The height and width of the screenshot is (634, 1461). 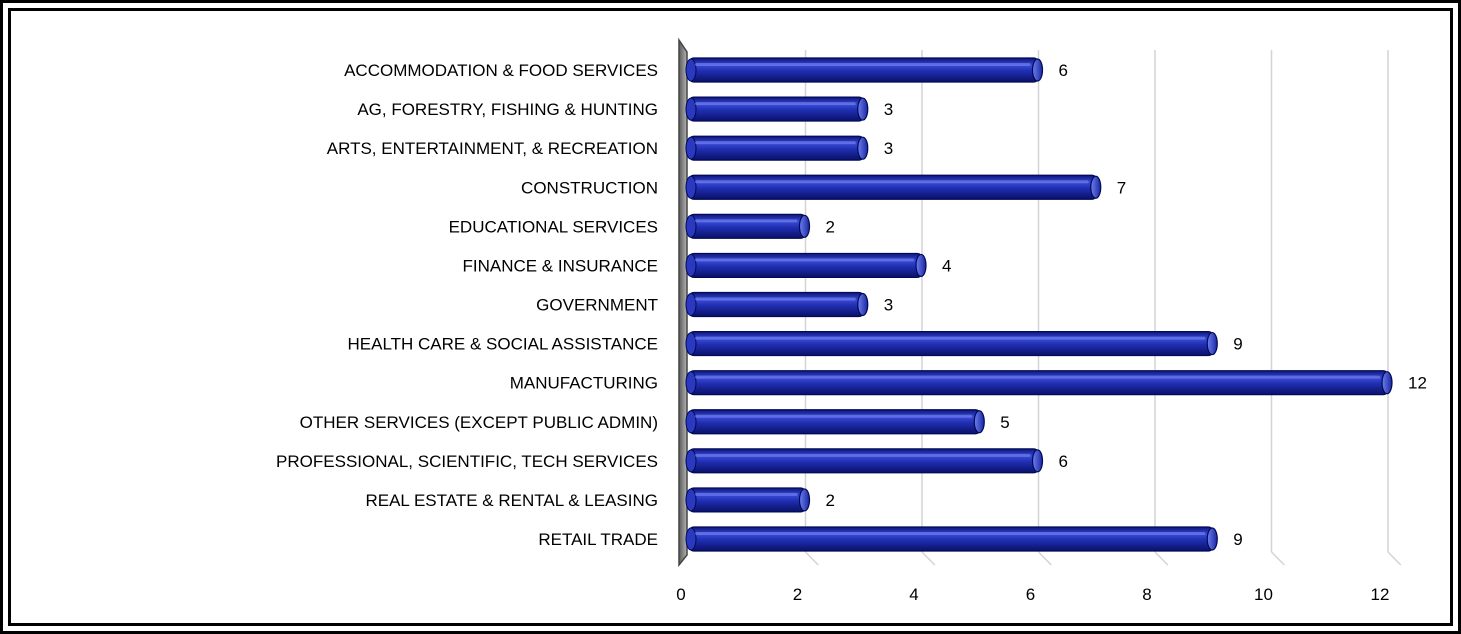 I want to click on x-tick-label: 0, so click(x=680, y=594).